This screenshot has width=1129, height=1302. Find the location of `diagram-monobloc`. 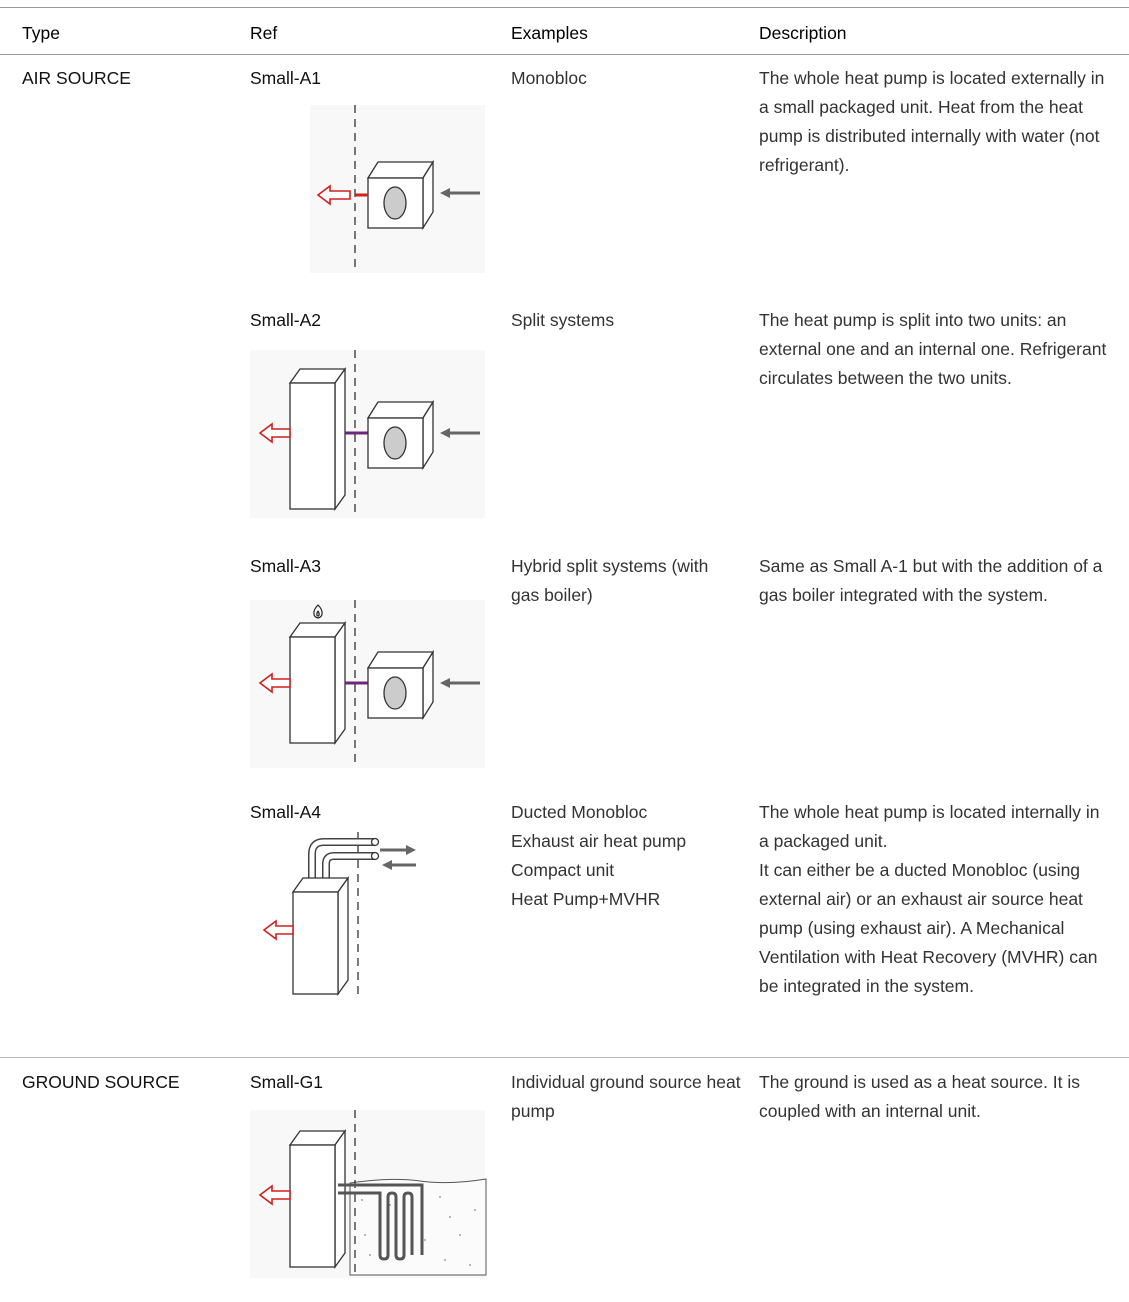

diagram-monobloc is located at coordinates (397, 189).